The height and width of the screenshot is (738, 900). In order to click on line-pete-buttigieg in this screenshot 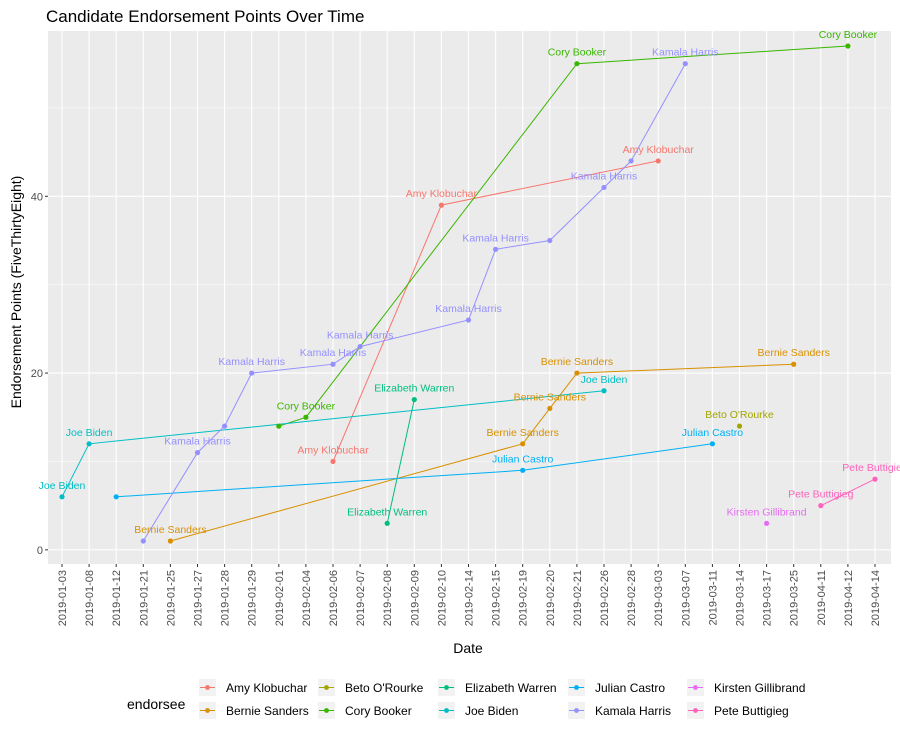, I will do `click(848, 492)`.